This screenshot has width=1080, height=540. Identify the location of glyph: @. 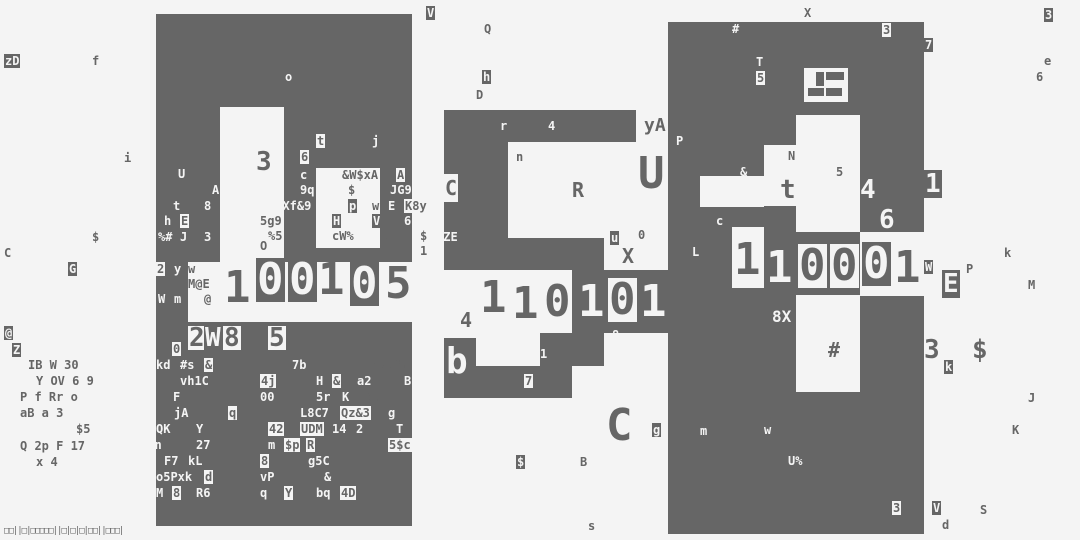
(208, 299).